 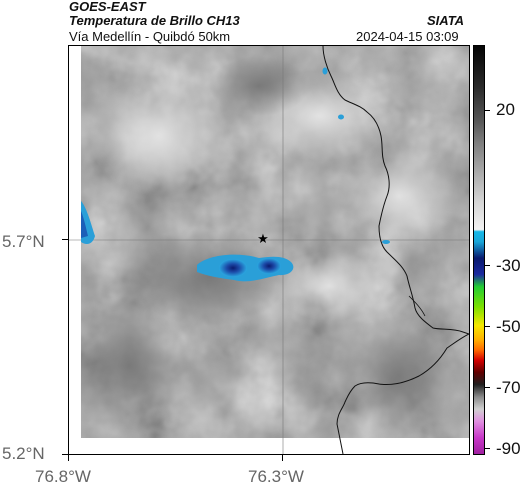 I want to click on lon-tick-76.3, so click(x=282, y=458).